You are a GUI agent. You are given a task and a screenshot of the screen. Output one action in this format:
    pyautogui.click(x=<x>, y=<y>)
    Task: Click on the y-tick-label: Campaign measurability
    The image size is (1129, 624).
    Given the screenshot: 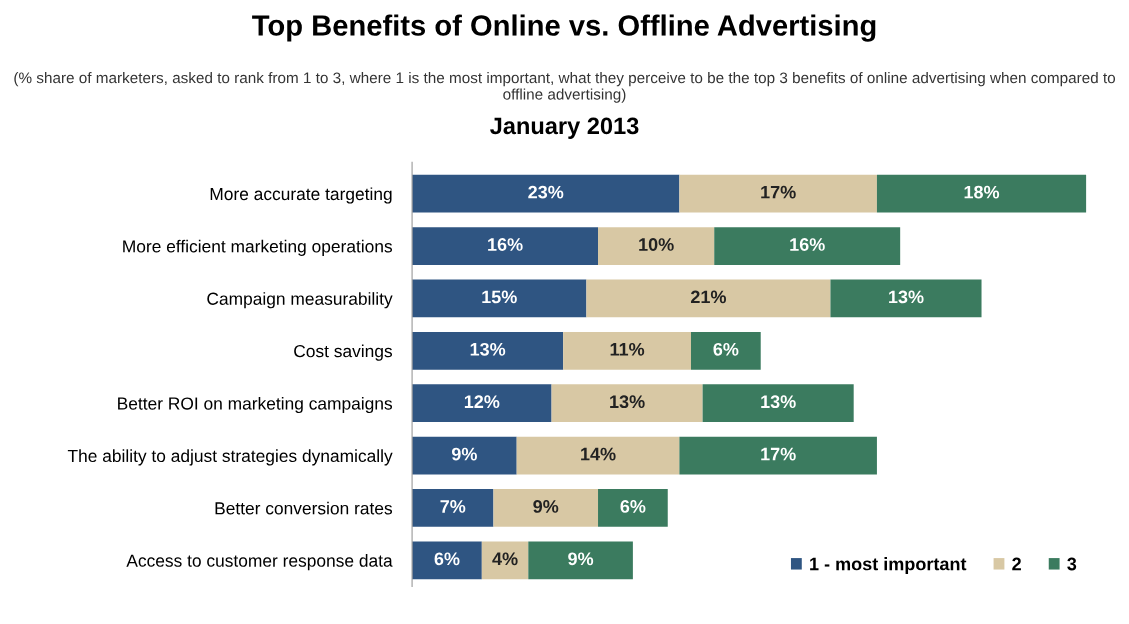 What is the action you would take?
    pyautogui.click(x=300, y=300)
    